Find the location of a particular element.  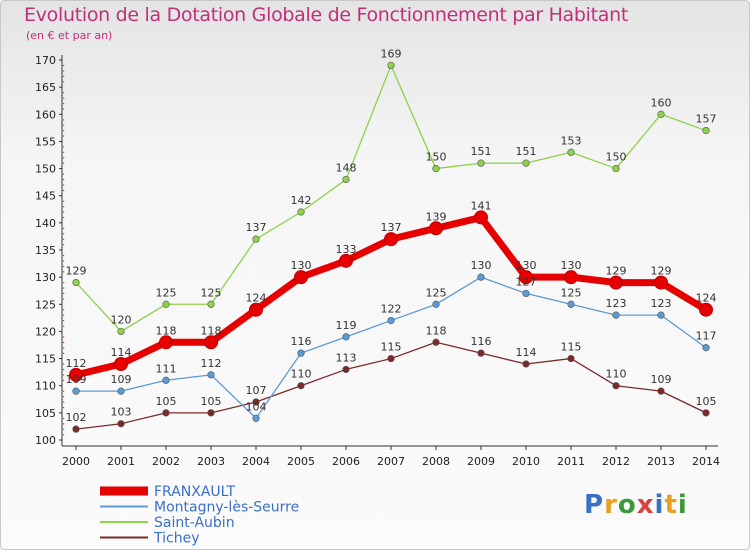

data-label: 111 is located at coordinates (166, 368).